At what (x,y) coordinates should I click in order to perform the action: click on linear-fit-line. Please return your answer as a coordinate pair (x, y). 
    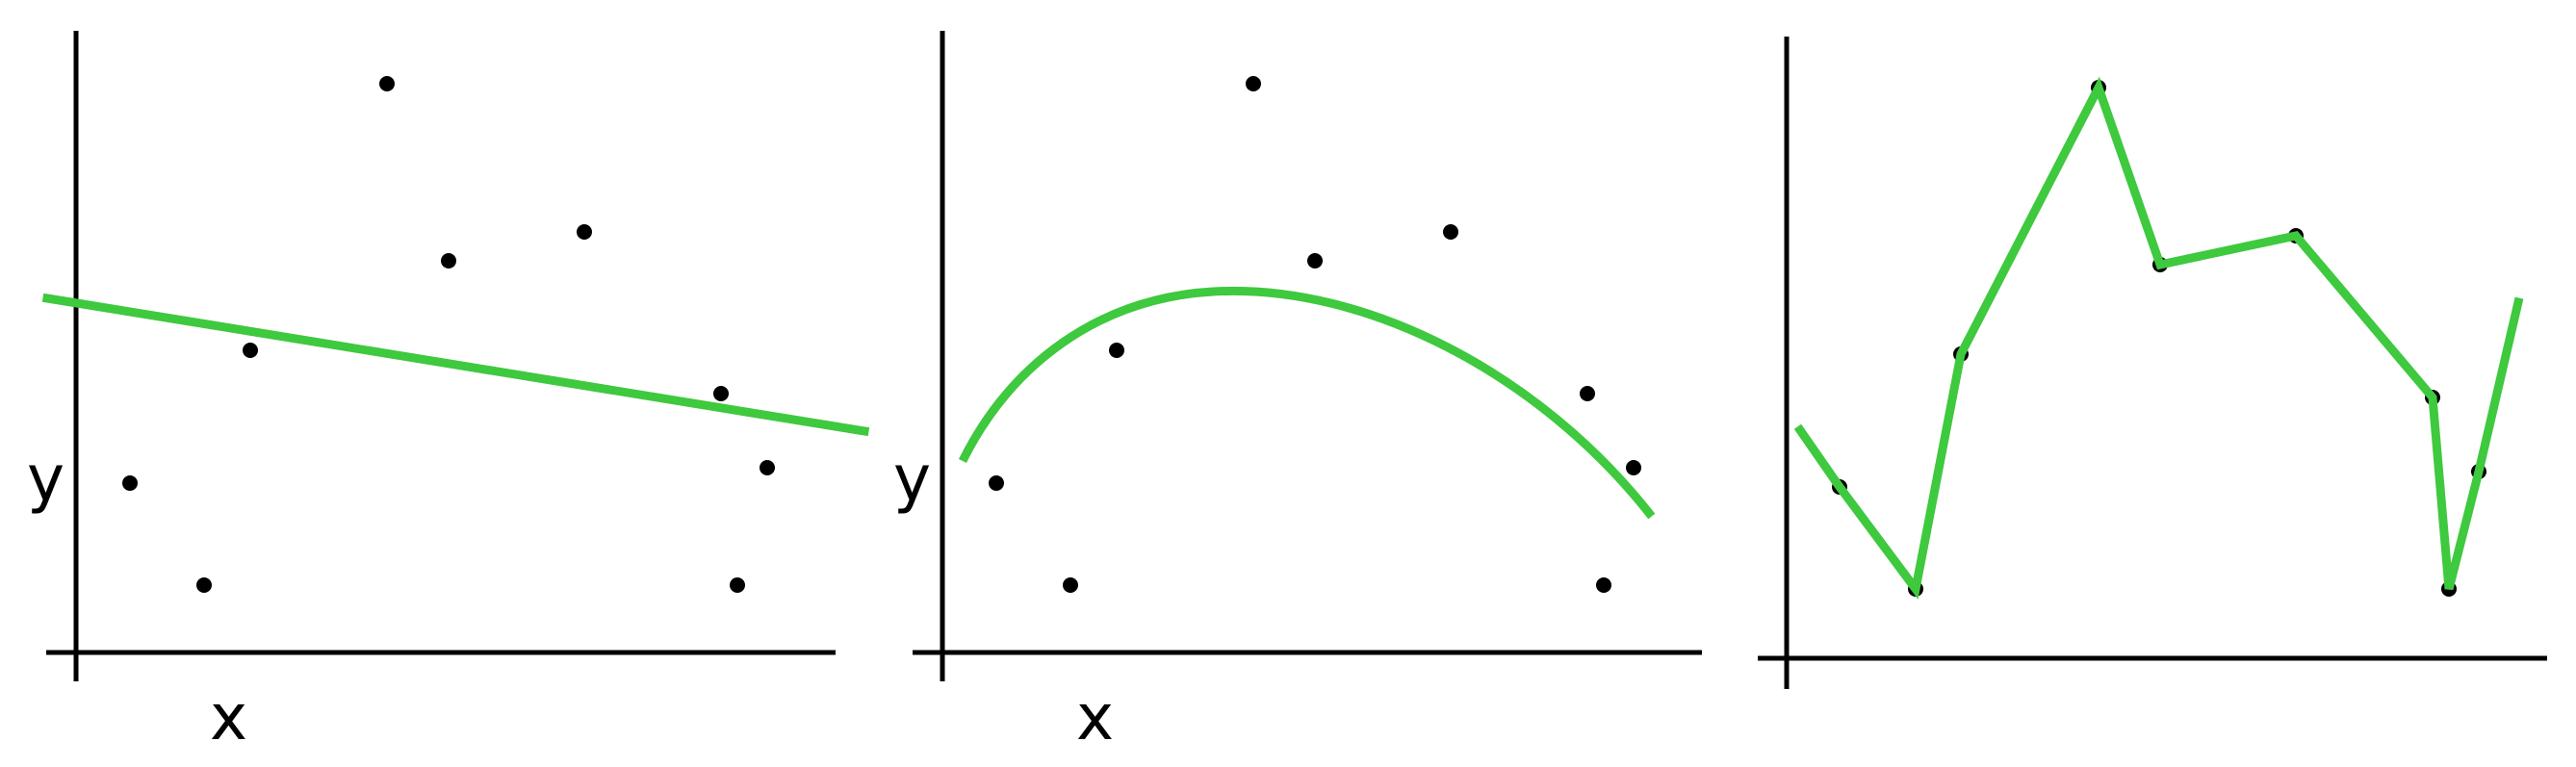
    Looking at the image, I should click on (456, 365).